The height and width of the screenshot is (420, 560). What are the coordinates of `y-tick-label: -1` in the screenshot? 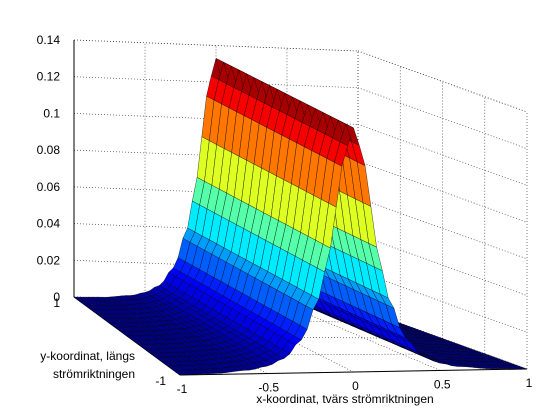 It's located at (160, 381).